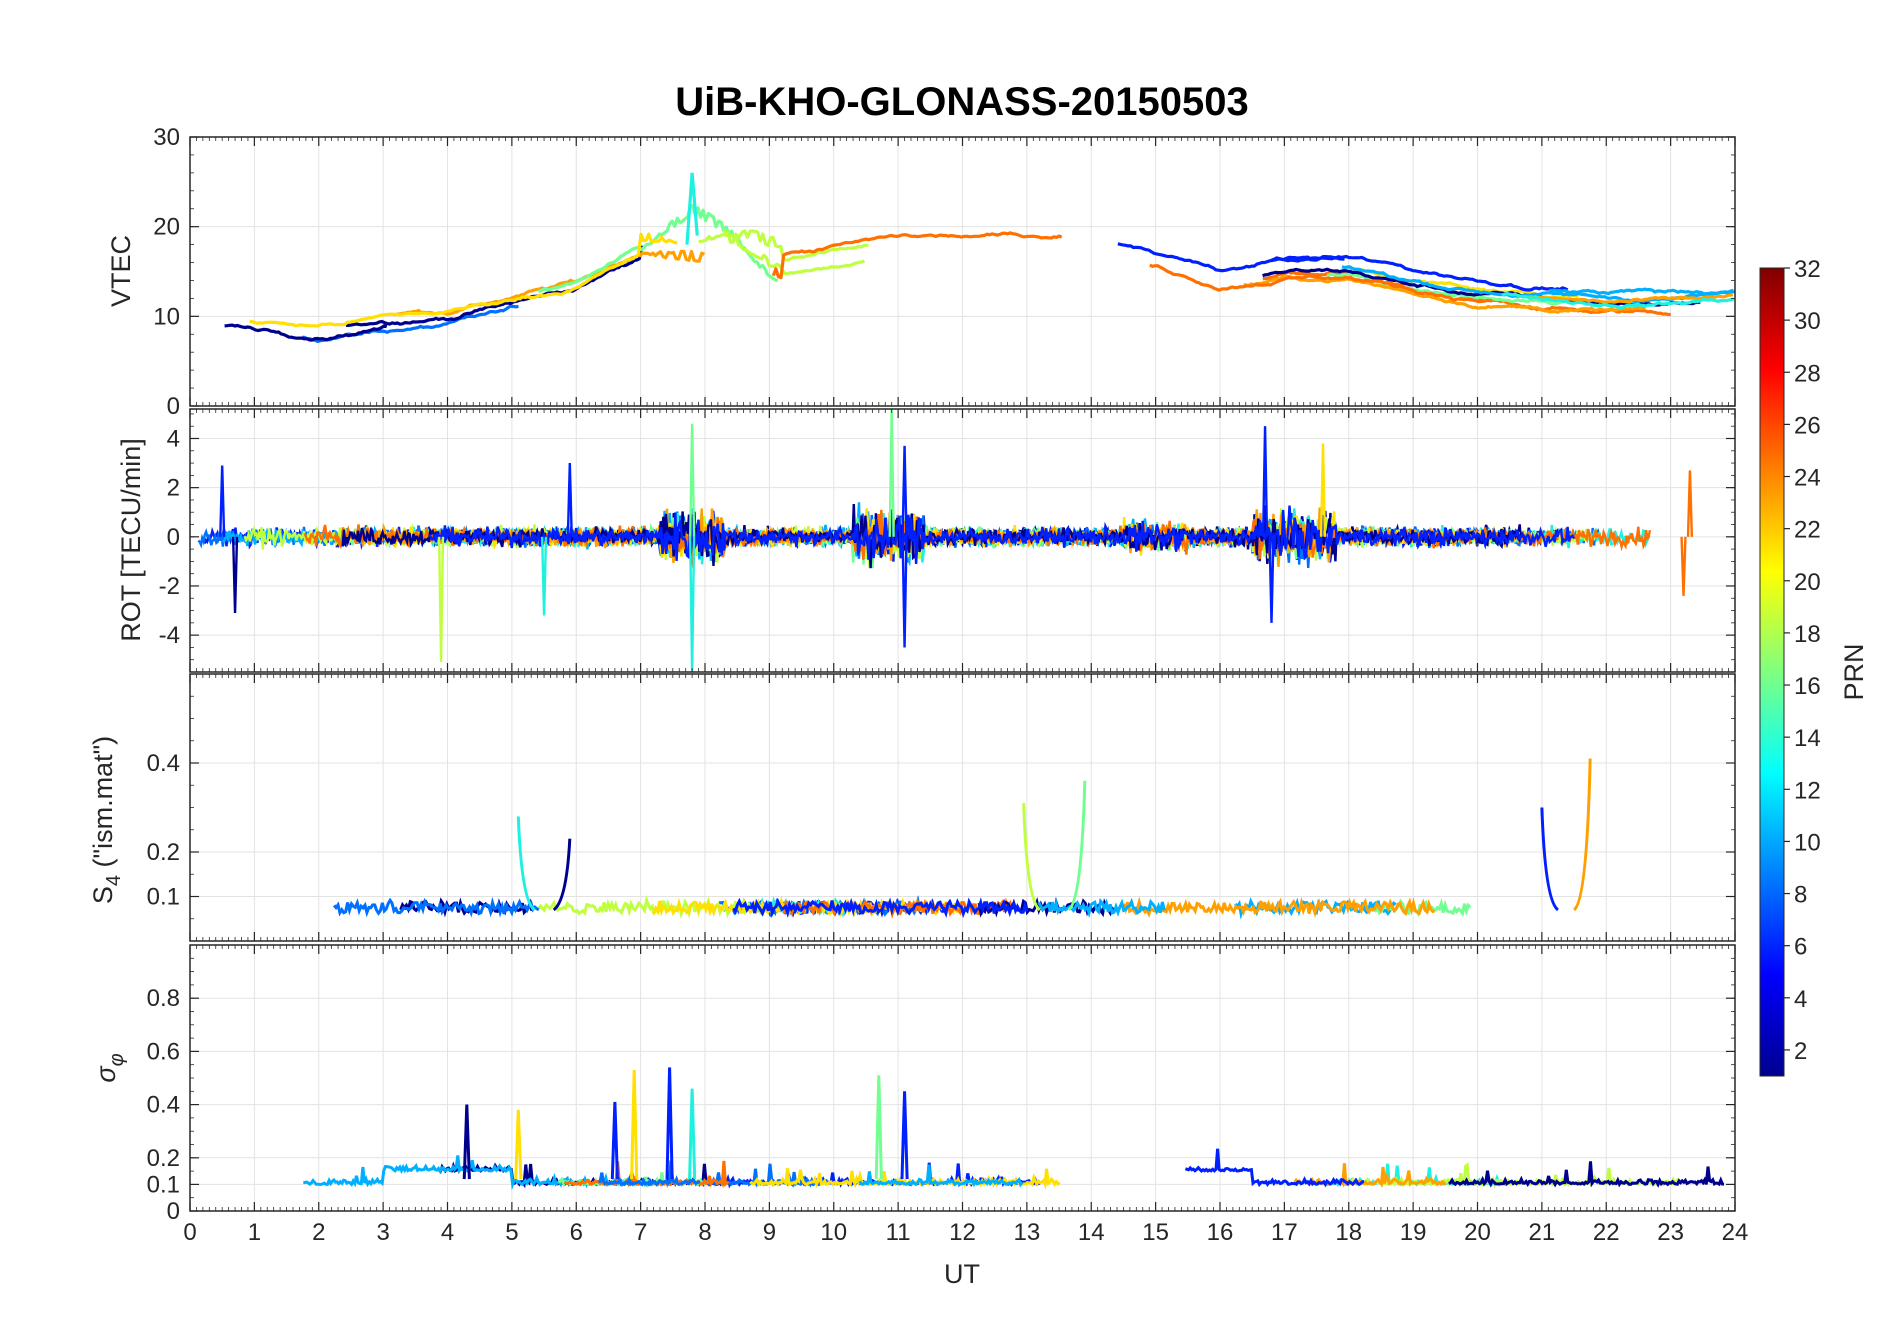 This screenshot has height=1330, width=1902. Describe the element at coordinates (166, 137) in the screenshot. I see `y-tick-label: 30` at that location.